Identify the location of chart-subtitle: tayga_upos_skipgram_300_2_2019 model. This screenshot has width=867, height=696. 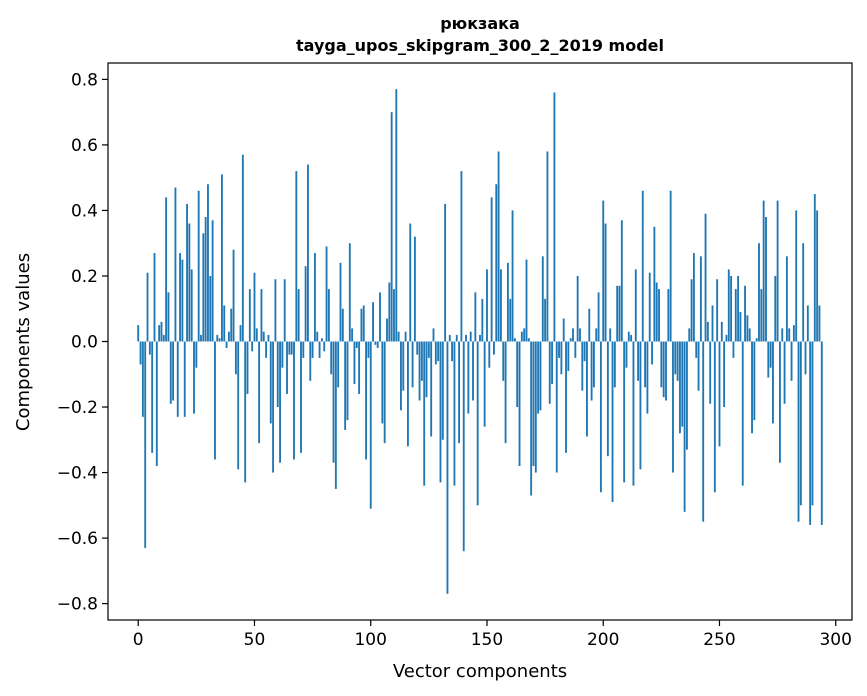
(480, 45).